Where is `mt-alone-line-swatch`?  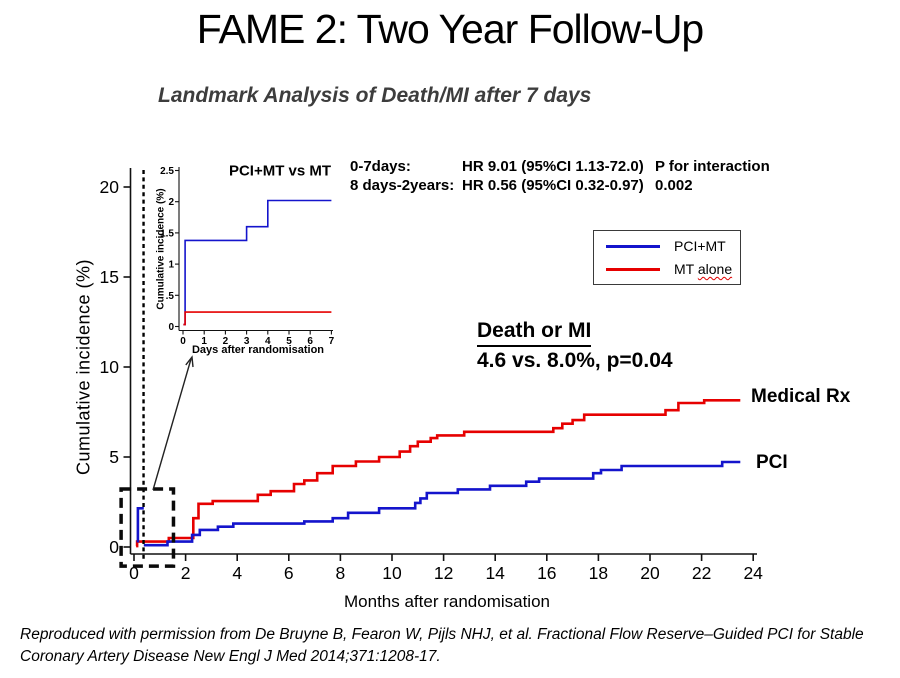 mt-alone-line-swatch is located at coordinates (633, 269).